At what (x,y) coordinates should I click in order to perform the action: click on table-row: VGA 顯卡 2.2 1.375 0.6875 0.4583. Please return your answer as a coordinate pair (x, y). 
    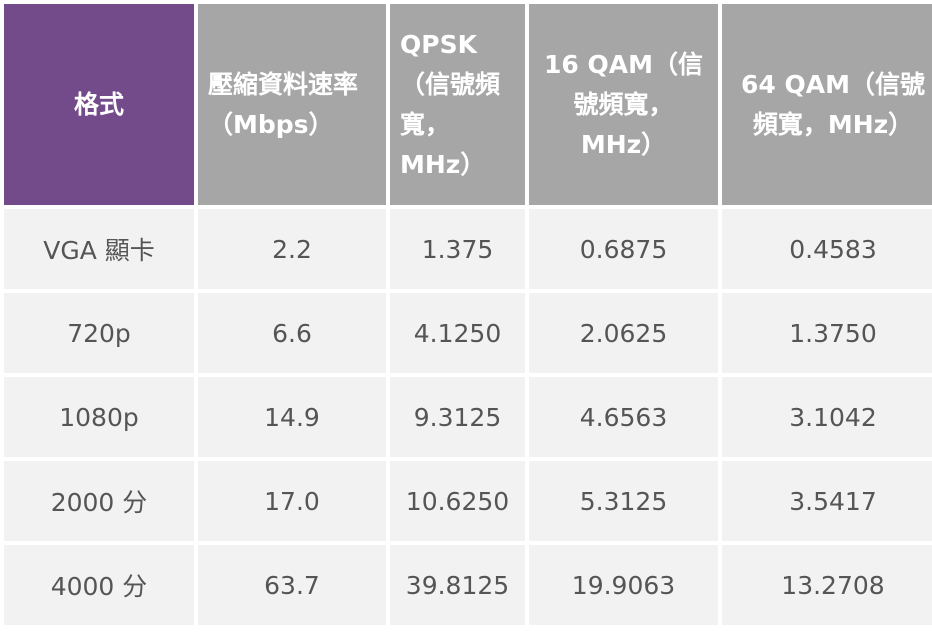
    Looking at the image, I should click on (468, 249).